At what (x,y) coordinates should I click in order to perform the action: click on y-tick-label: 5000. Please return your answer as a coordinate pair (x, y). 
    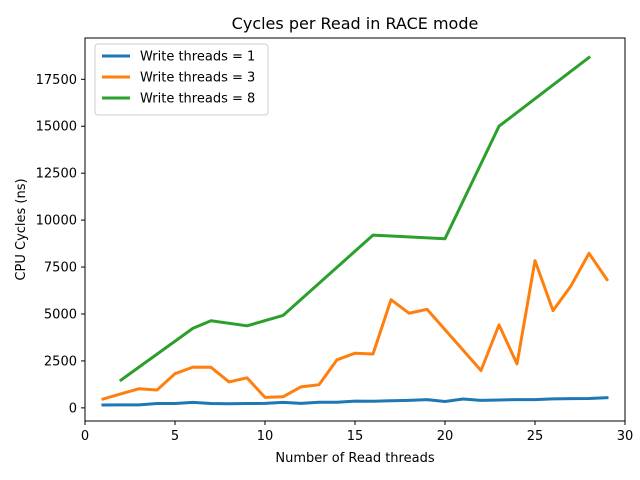
    Looking at the image, I should click on (60, 314).